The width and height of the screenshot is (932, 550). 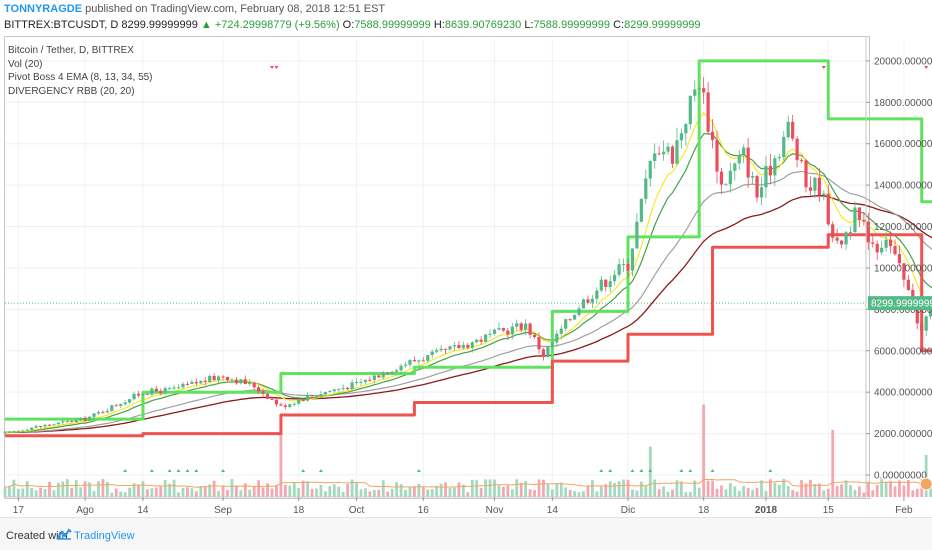 I want to click on tradingview-link: TradingView, so click(x=104, y=536).